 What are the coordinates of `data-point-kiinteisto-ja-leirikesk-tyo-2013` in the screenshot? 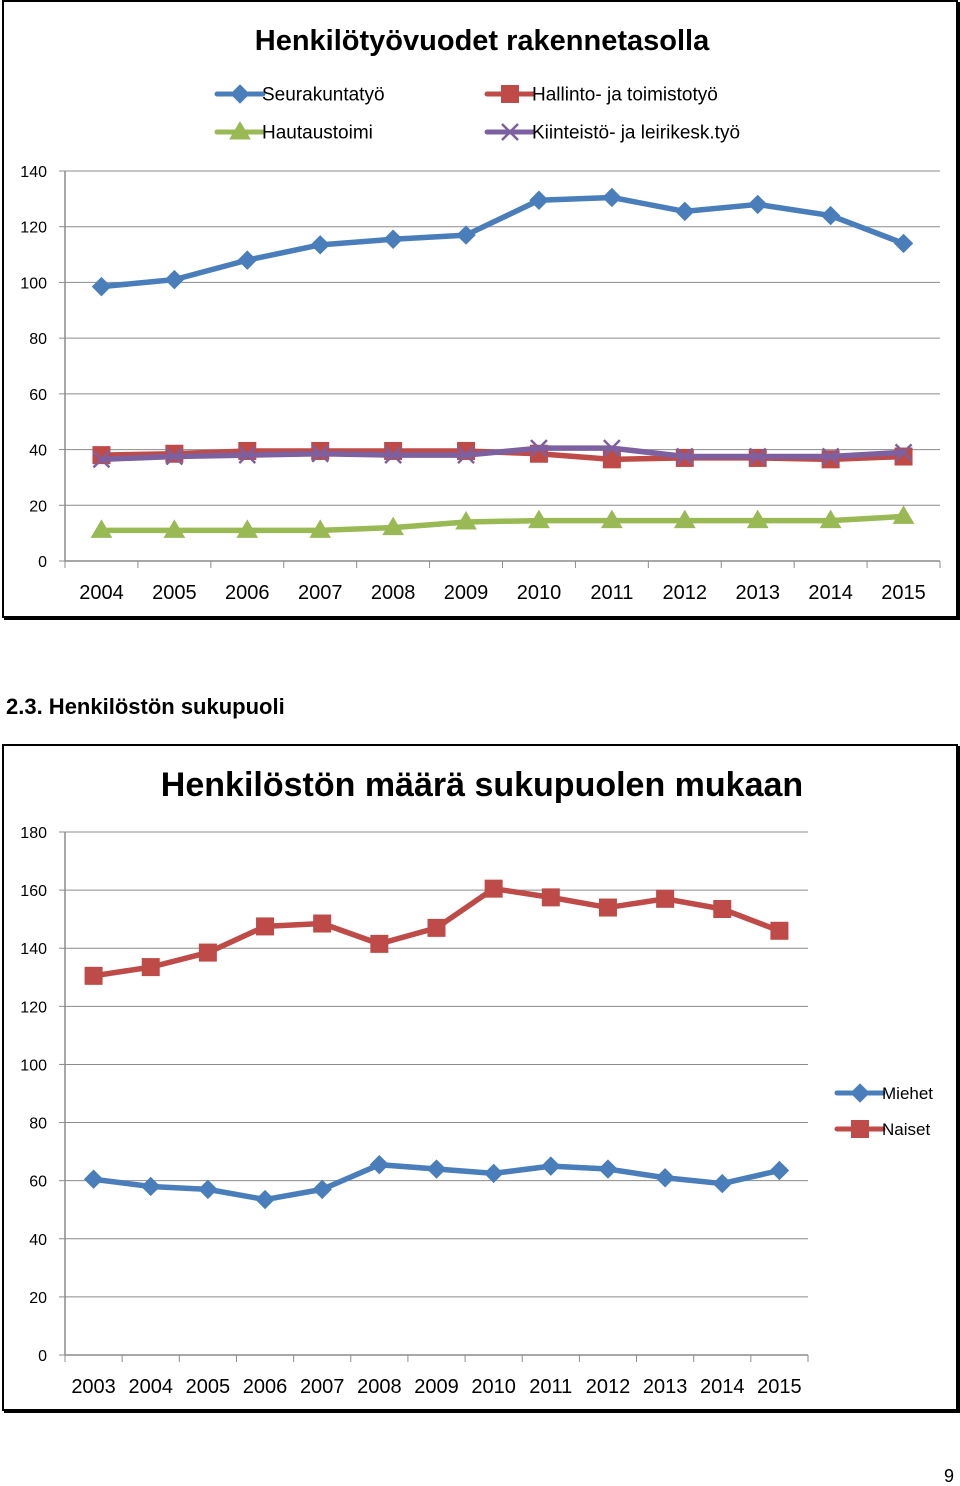 It's located at (757, 456).